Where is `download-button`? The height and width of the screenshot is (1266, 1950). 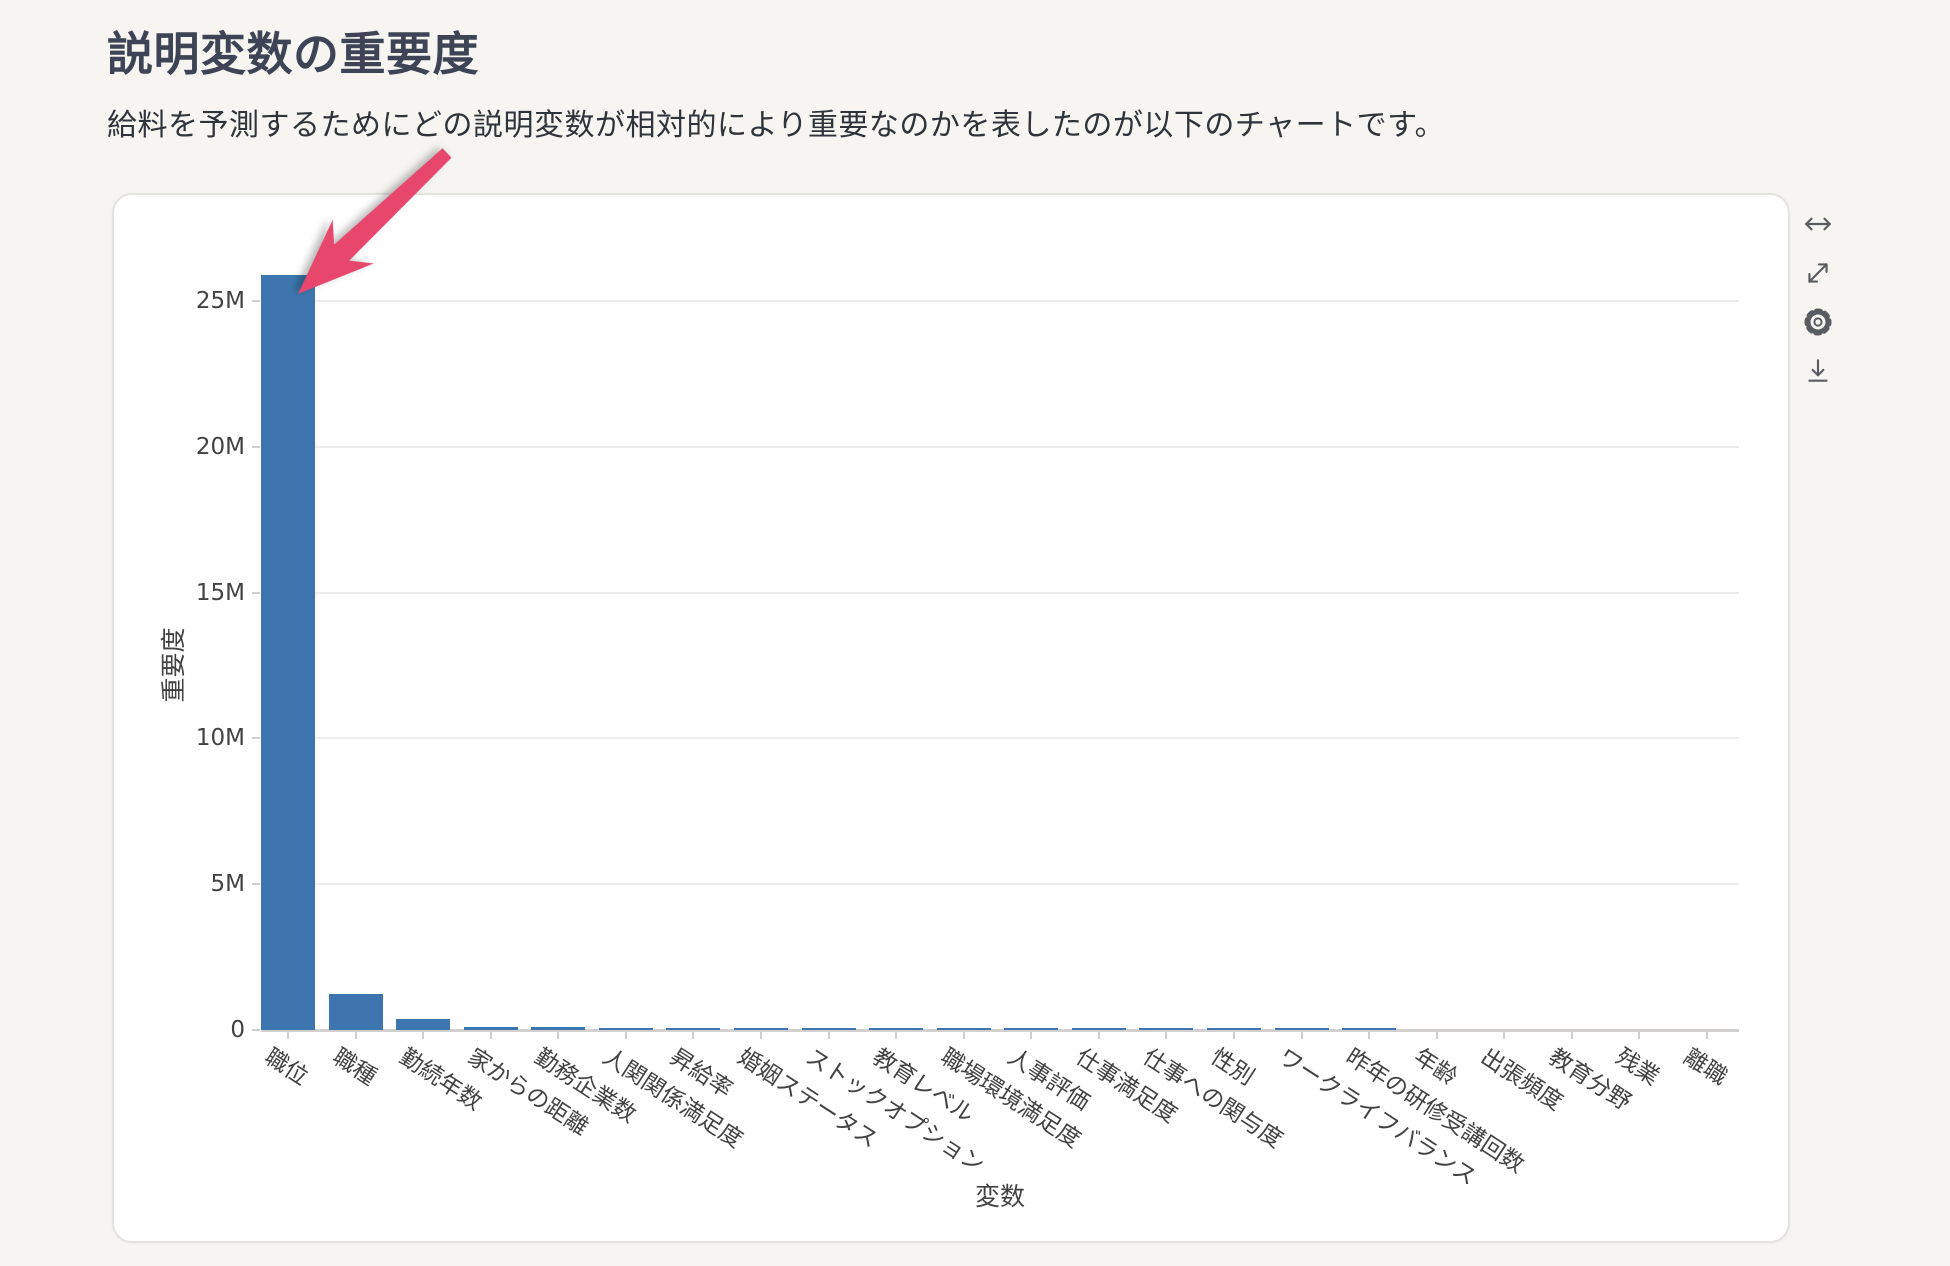 download-button is located at coordinates (1818, 371).